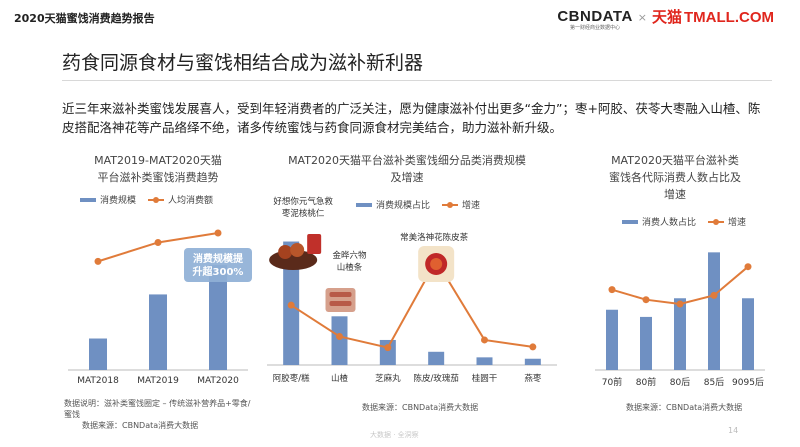  Describe the element at coordinates (435, 378) in the screenshot. I see `x-tick-label: 陈皮/玫瑰茄` at that location.